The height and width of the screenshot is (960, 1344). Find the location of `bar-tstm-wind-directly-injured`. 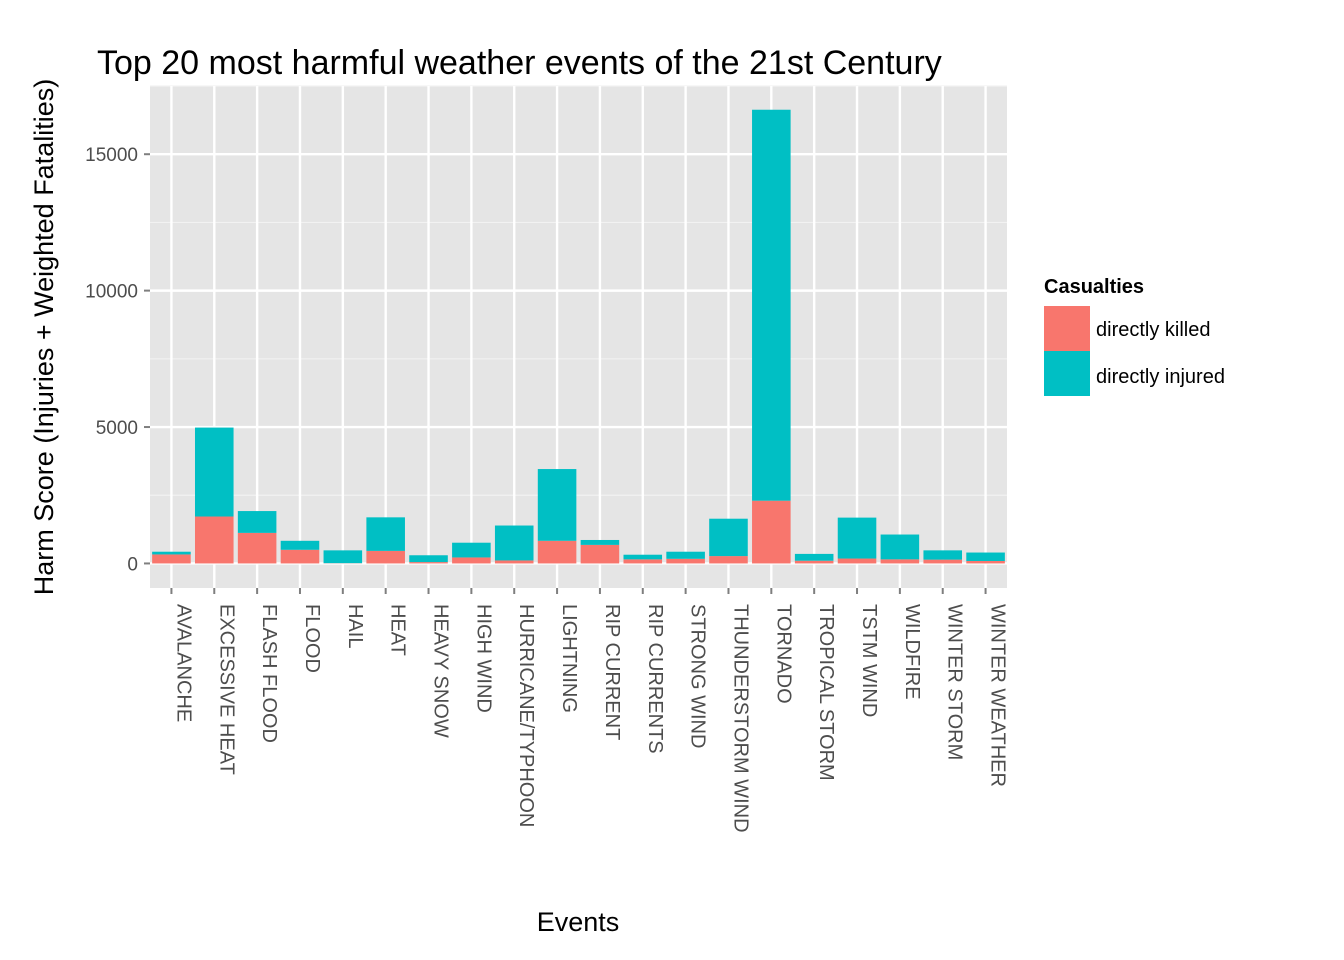

bar-tstm-wind-directly-injured is located at coordinates (857, 538).